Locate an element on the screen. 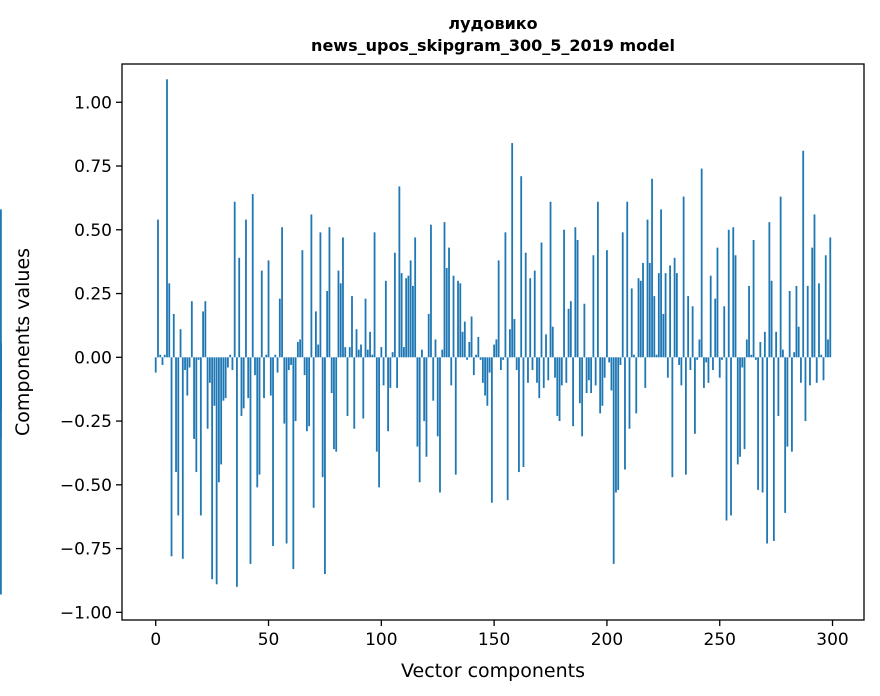 Image resolution: width=880 pixels, height=696 pixels. y-tick-label: −1.00 is located at coordinates (86, 613).